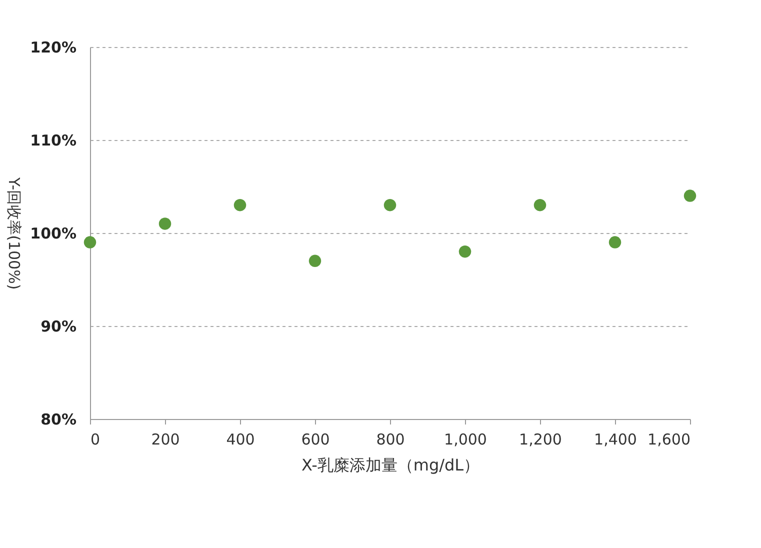  Describe the element at coordinates (53, 141) in the screenshot. I see `y-tick-label: 110%` at that location.